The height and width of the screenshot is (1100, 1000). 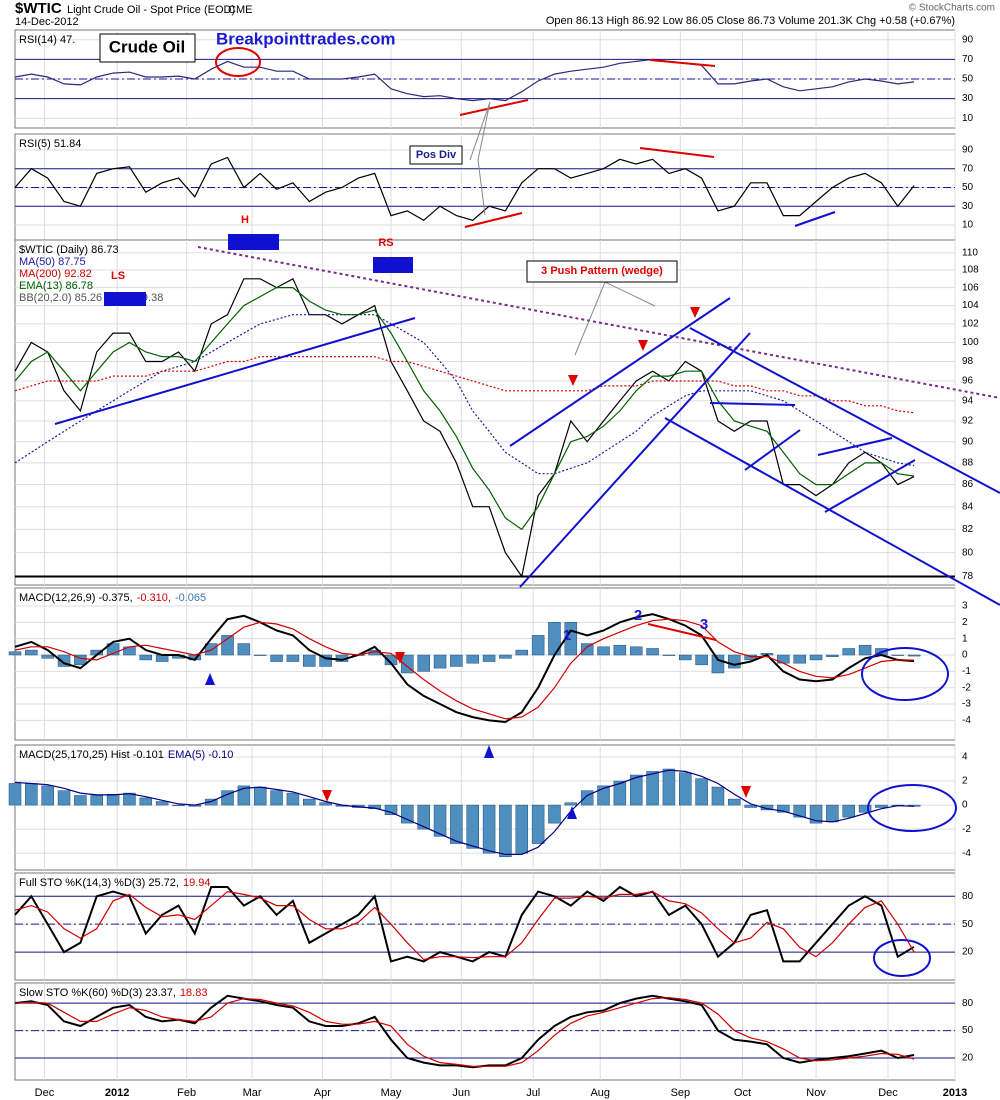 What do you see at coordinates (965, 757) in the screenshot?
I see `y-tick-label: 4` at bounding box center [965, 757].